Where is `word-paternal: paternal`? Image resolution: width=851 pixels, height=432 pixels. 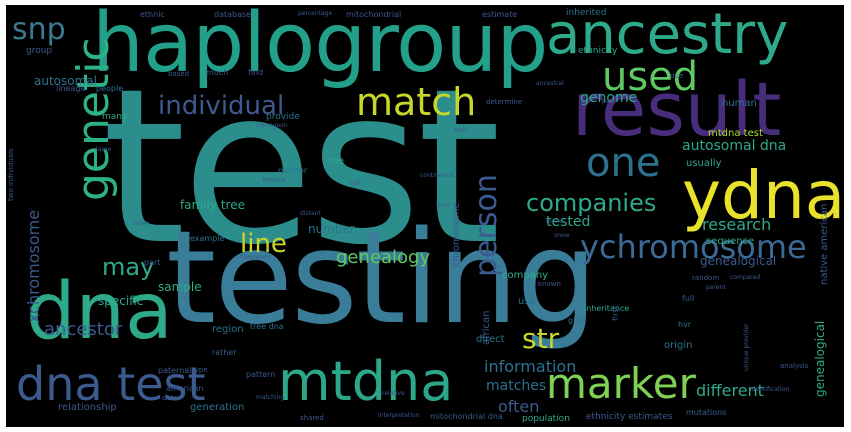
word-paternal: paternal is located at coordinates (175, 370).